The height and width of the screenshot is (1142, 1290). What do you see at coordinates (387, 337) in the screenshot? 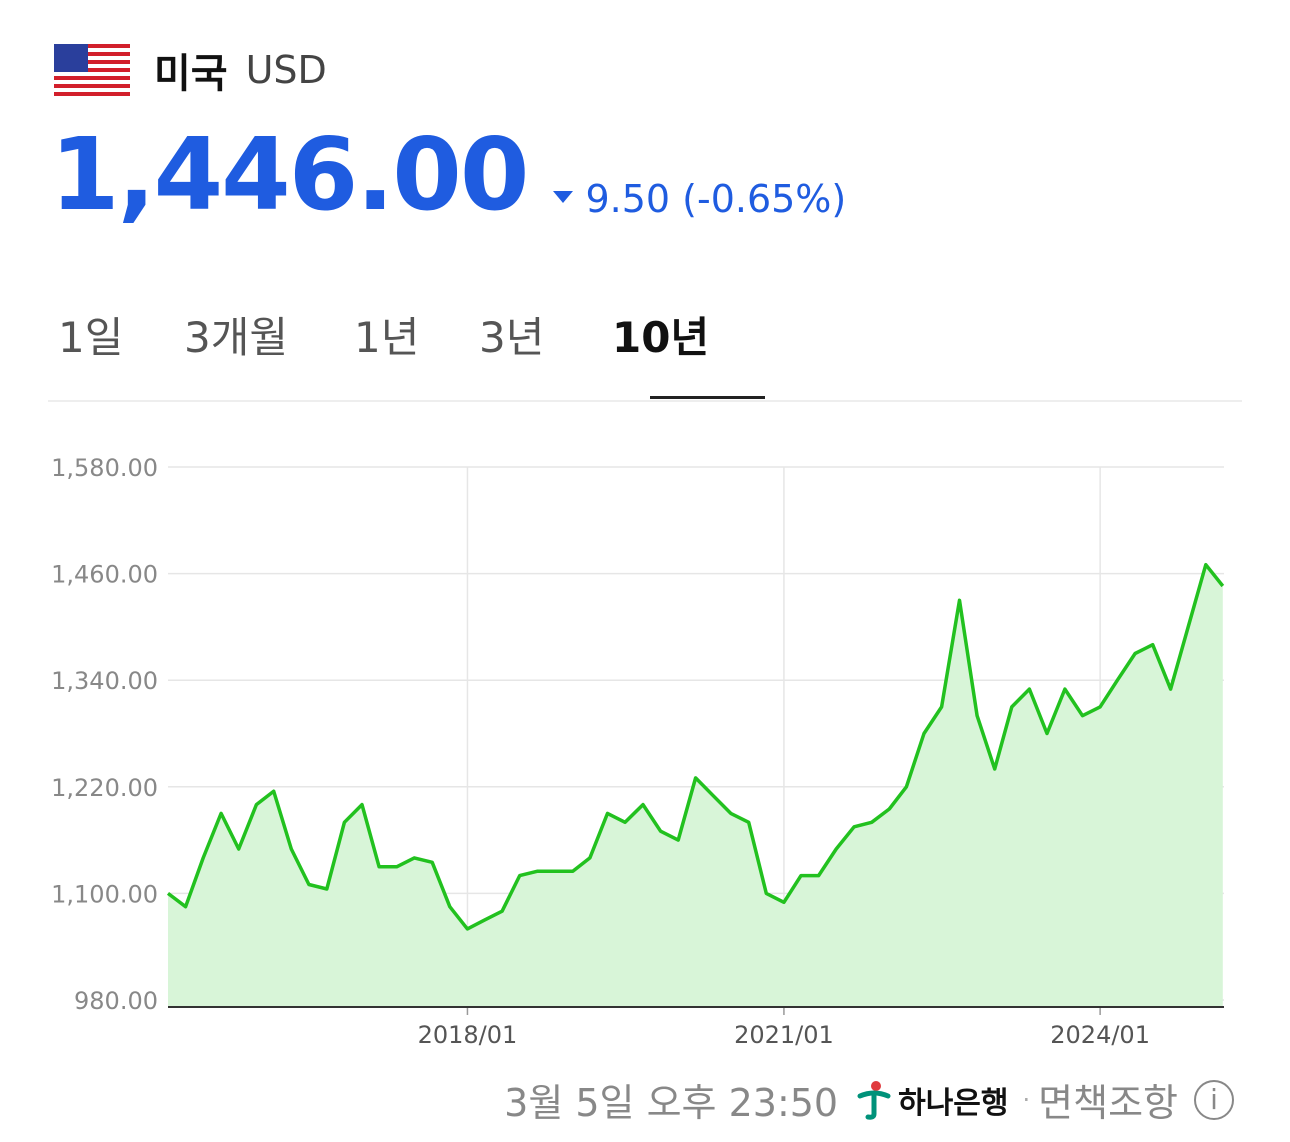
I see `tab-1-year: 1년` at bounding box center [387, 337].